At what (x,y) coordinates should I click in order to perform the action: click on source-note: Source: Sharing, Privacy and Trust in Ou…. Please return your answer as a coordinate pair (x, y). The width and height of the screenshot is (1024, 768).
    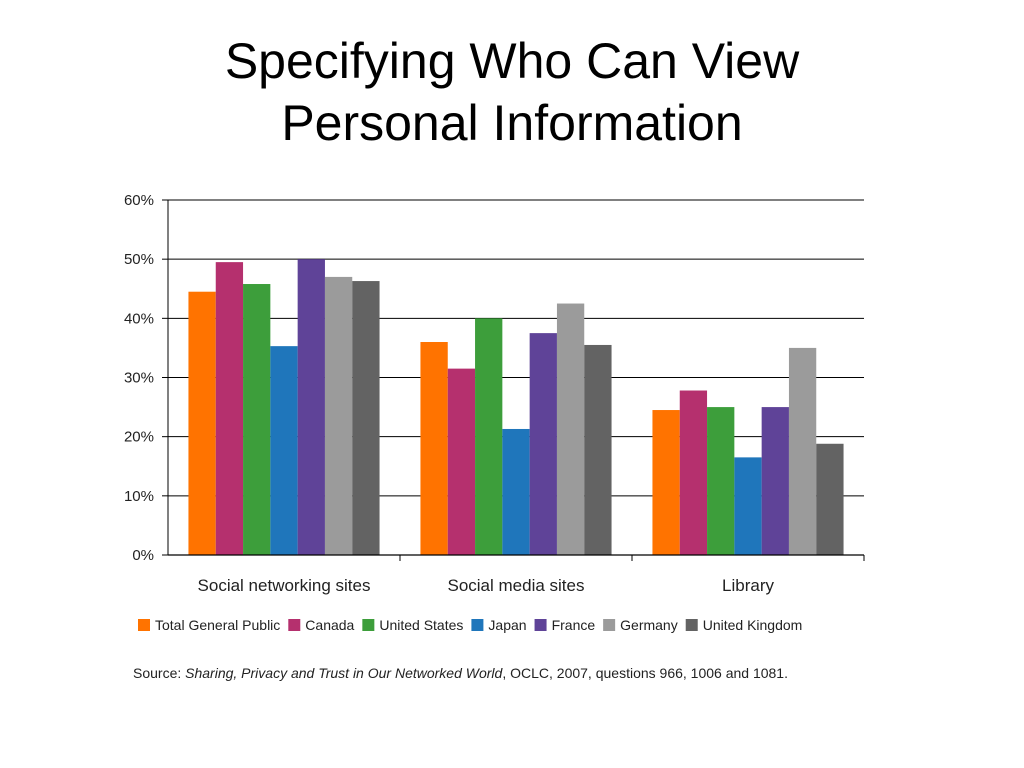
    Looking at the image, I should click on (460, 673).